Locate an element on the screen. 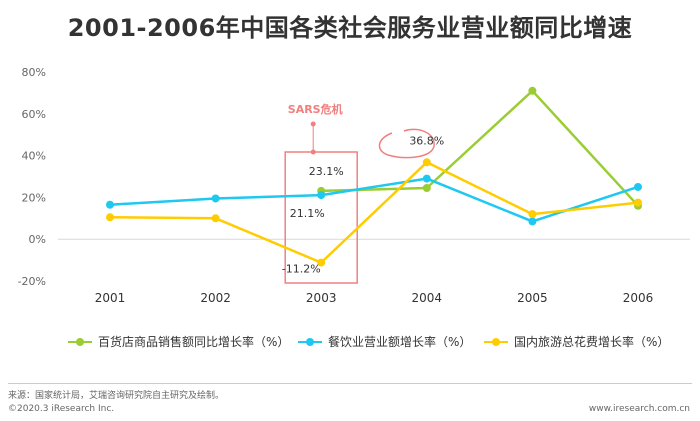 This screenshot has height=421, width=700. footer-divider is located at coordinates (350, 383).